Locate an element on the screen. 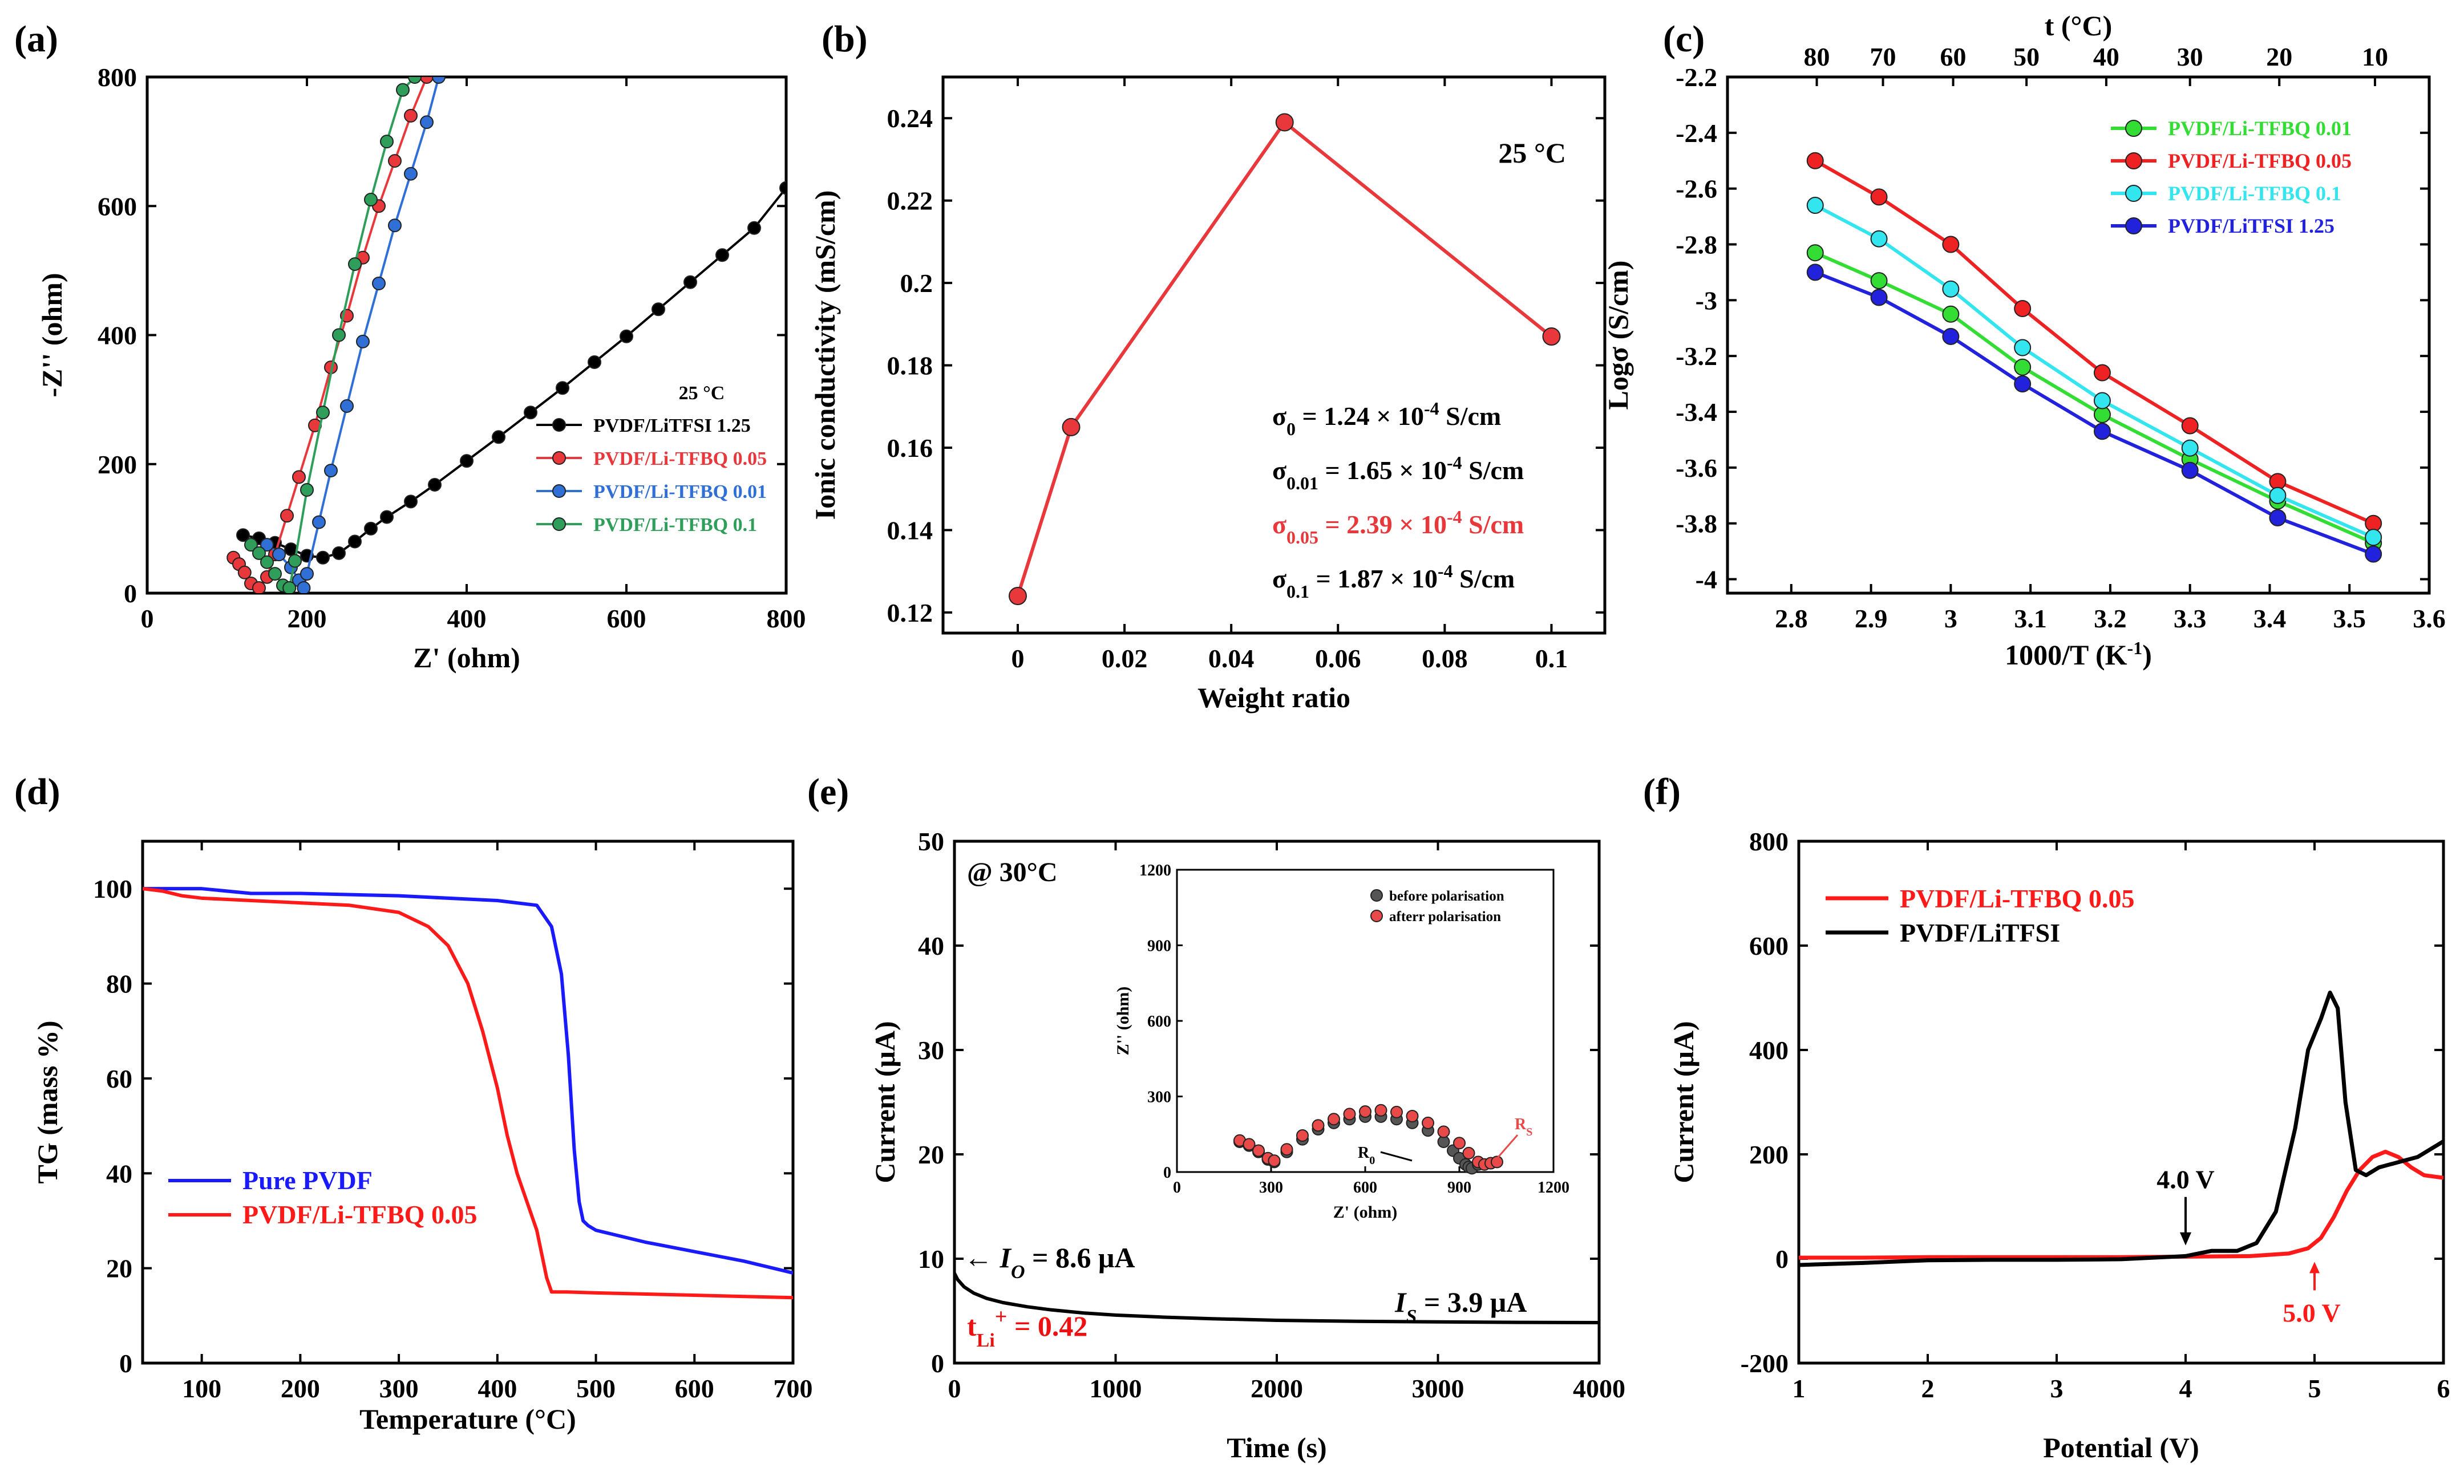 This screenshot has height=1484, width=2464. y-tick-label-d: 40 is located at coordinates (119, 1173).